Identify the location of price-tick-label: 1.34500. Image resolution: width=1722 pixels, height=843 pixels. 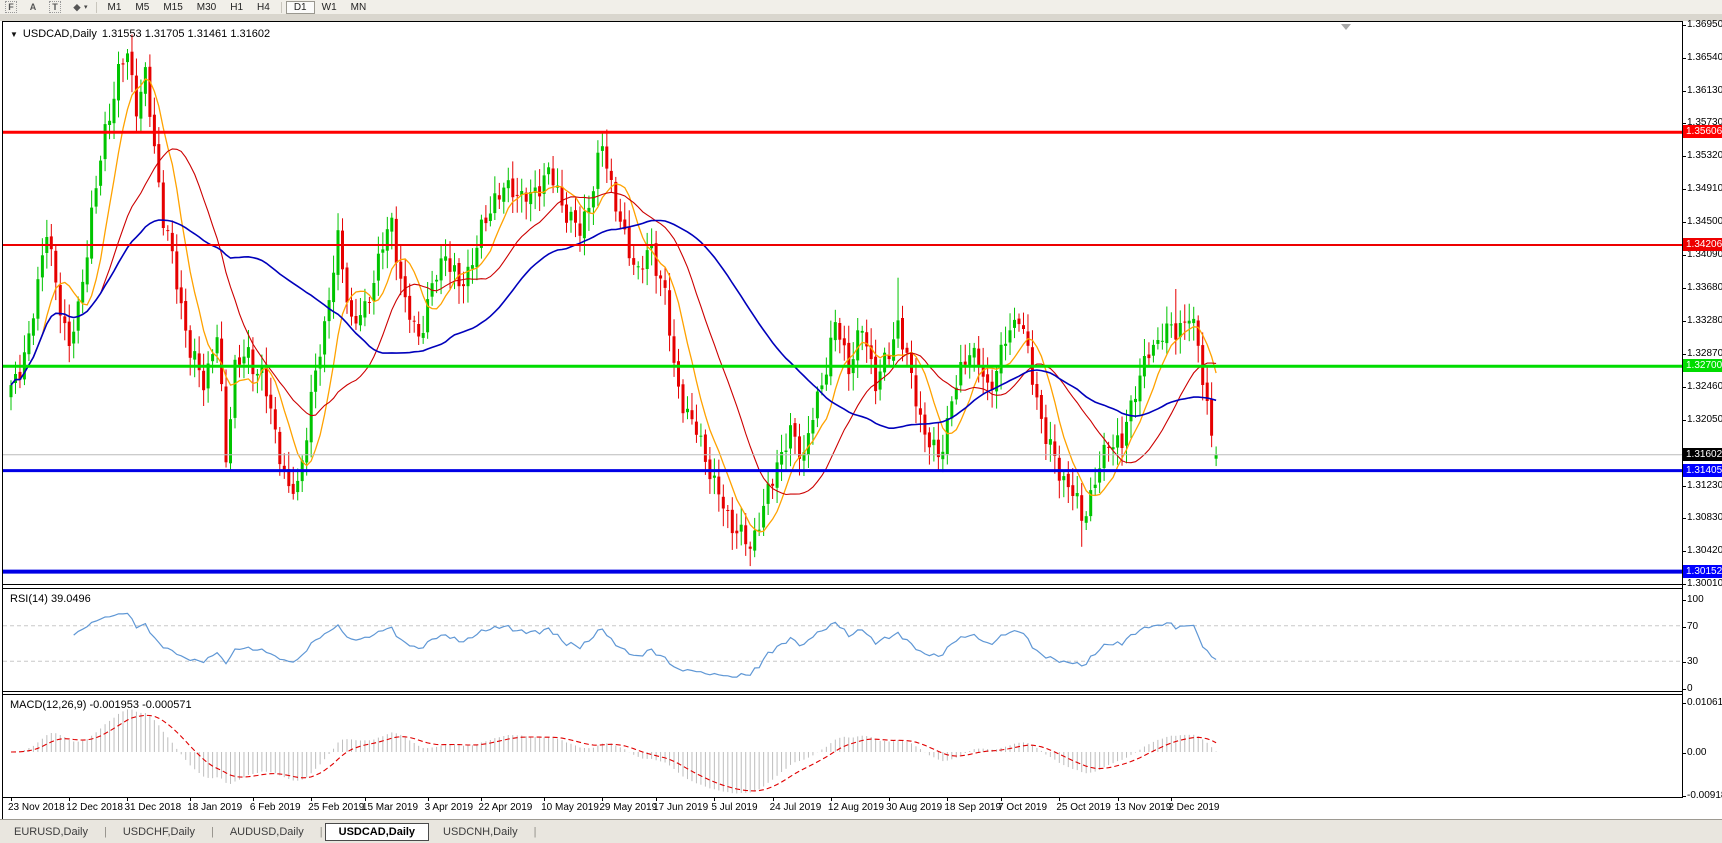
(1702, 222).